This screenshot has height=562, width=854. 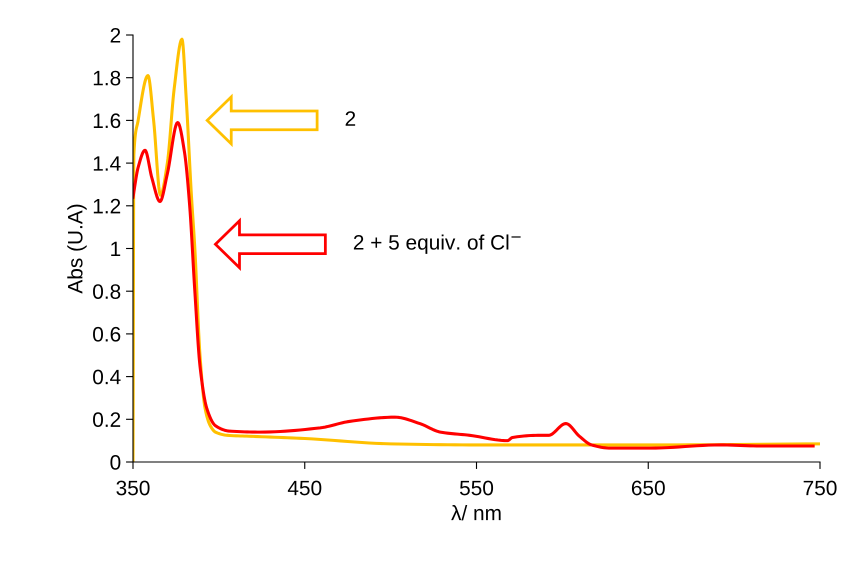 I want to click on y-tick-label: 0.4, so click(x=107, y=377).